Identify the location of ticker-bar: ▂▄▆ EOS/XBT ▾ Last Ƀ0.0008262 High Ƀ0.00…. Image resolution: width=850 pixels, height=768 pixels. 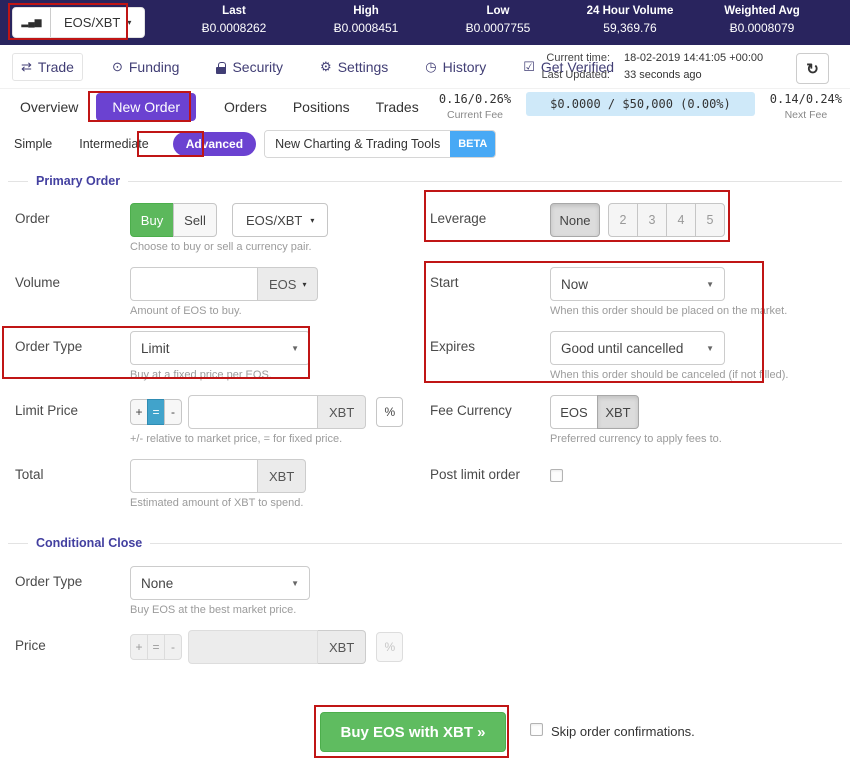
(425, 22).